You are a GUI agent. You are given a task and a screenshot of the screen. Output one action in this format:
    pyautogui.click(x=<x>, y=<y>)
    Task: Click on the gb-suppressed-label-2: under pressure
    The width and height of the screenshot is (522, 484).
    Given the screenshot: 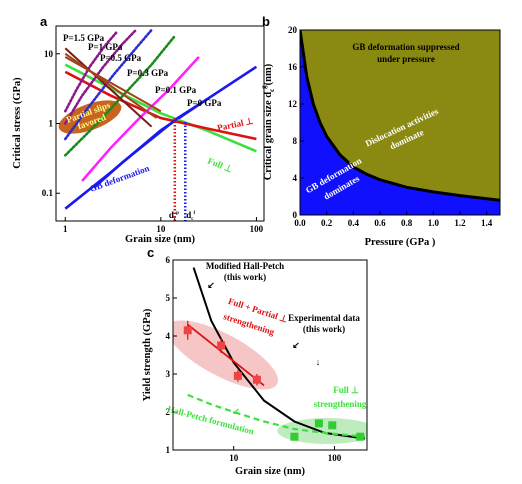 What is the action you would take?
    pyautogui.click(x=406, y=59)
    